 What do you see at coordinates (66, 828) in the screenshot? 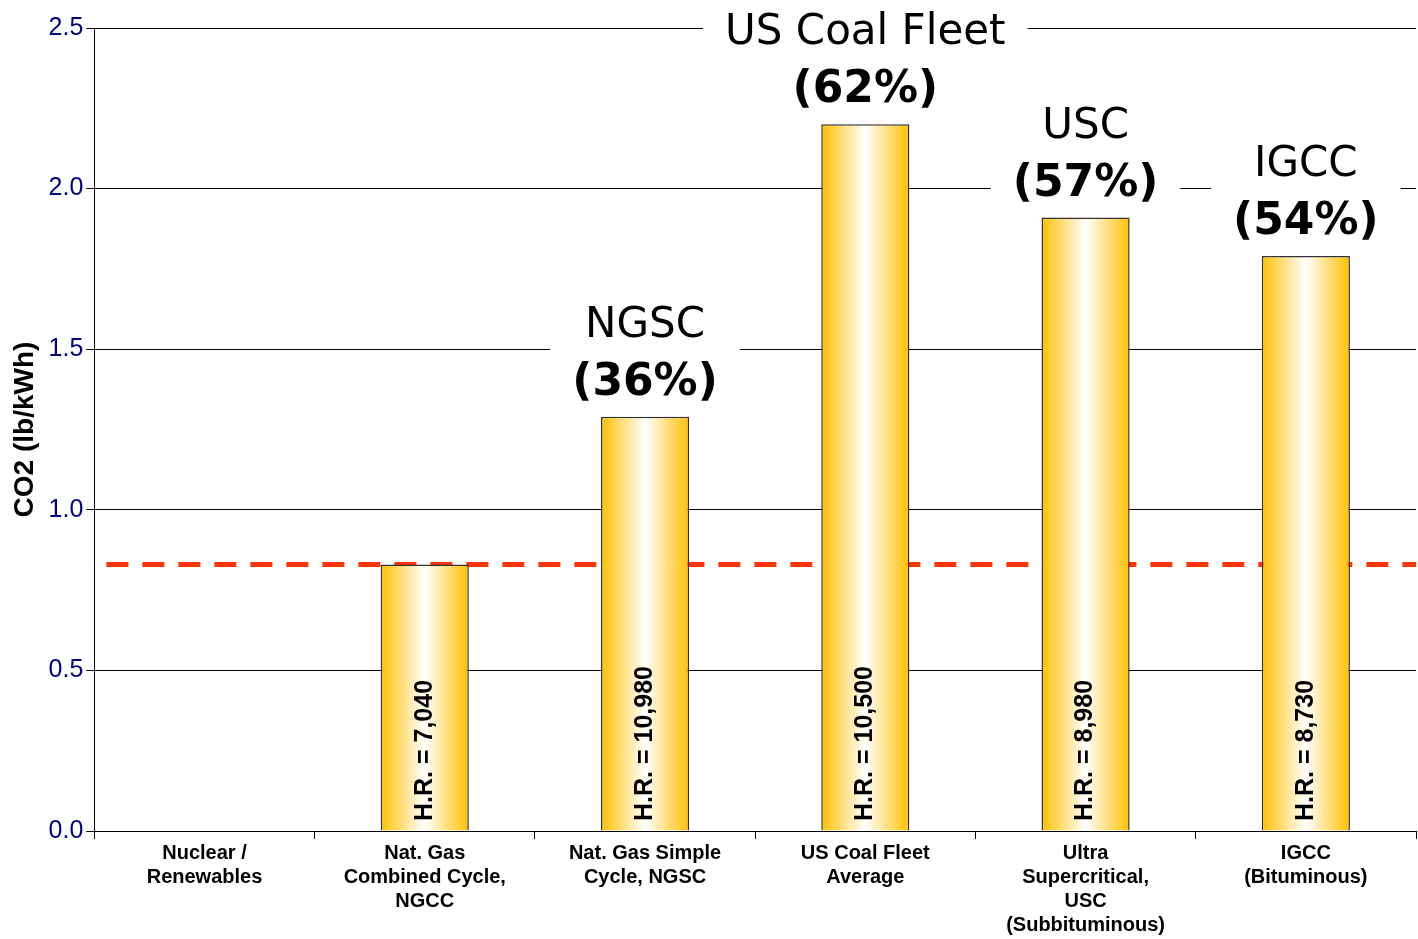
I see `y-tick-label: 0.0` at bounding box center [66, 828].